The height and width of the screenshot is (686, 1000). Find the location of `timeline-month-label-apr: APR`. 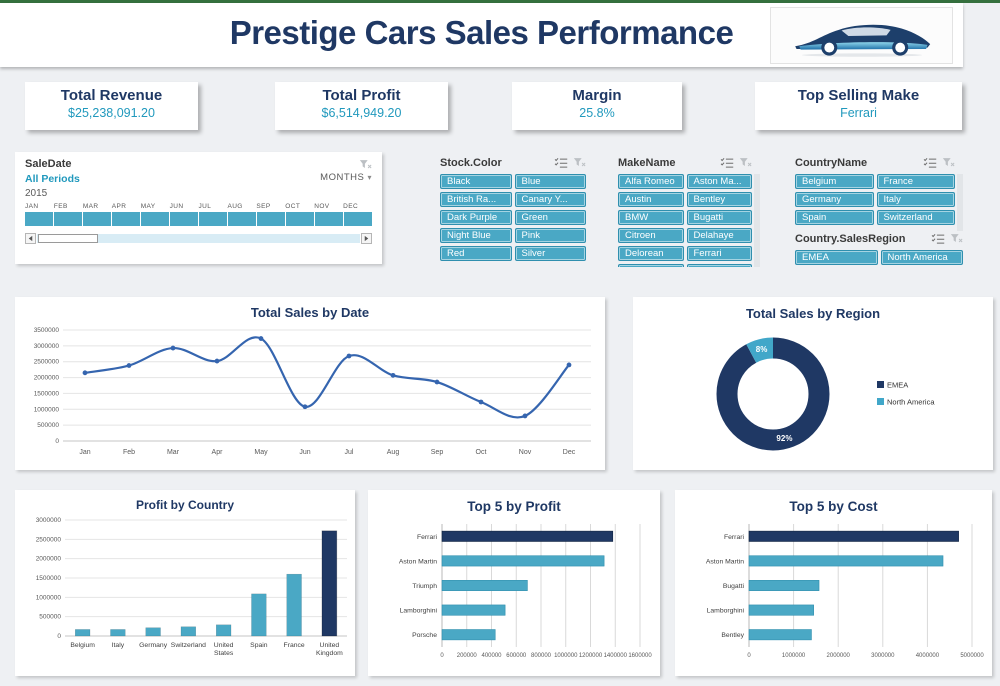

timeline-month-label-apr: APR is located at coordinates (119, 206).